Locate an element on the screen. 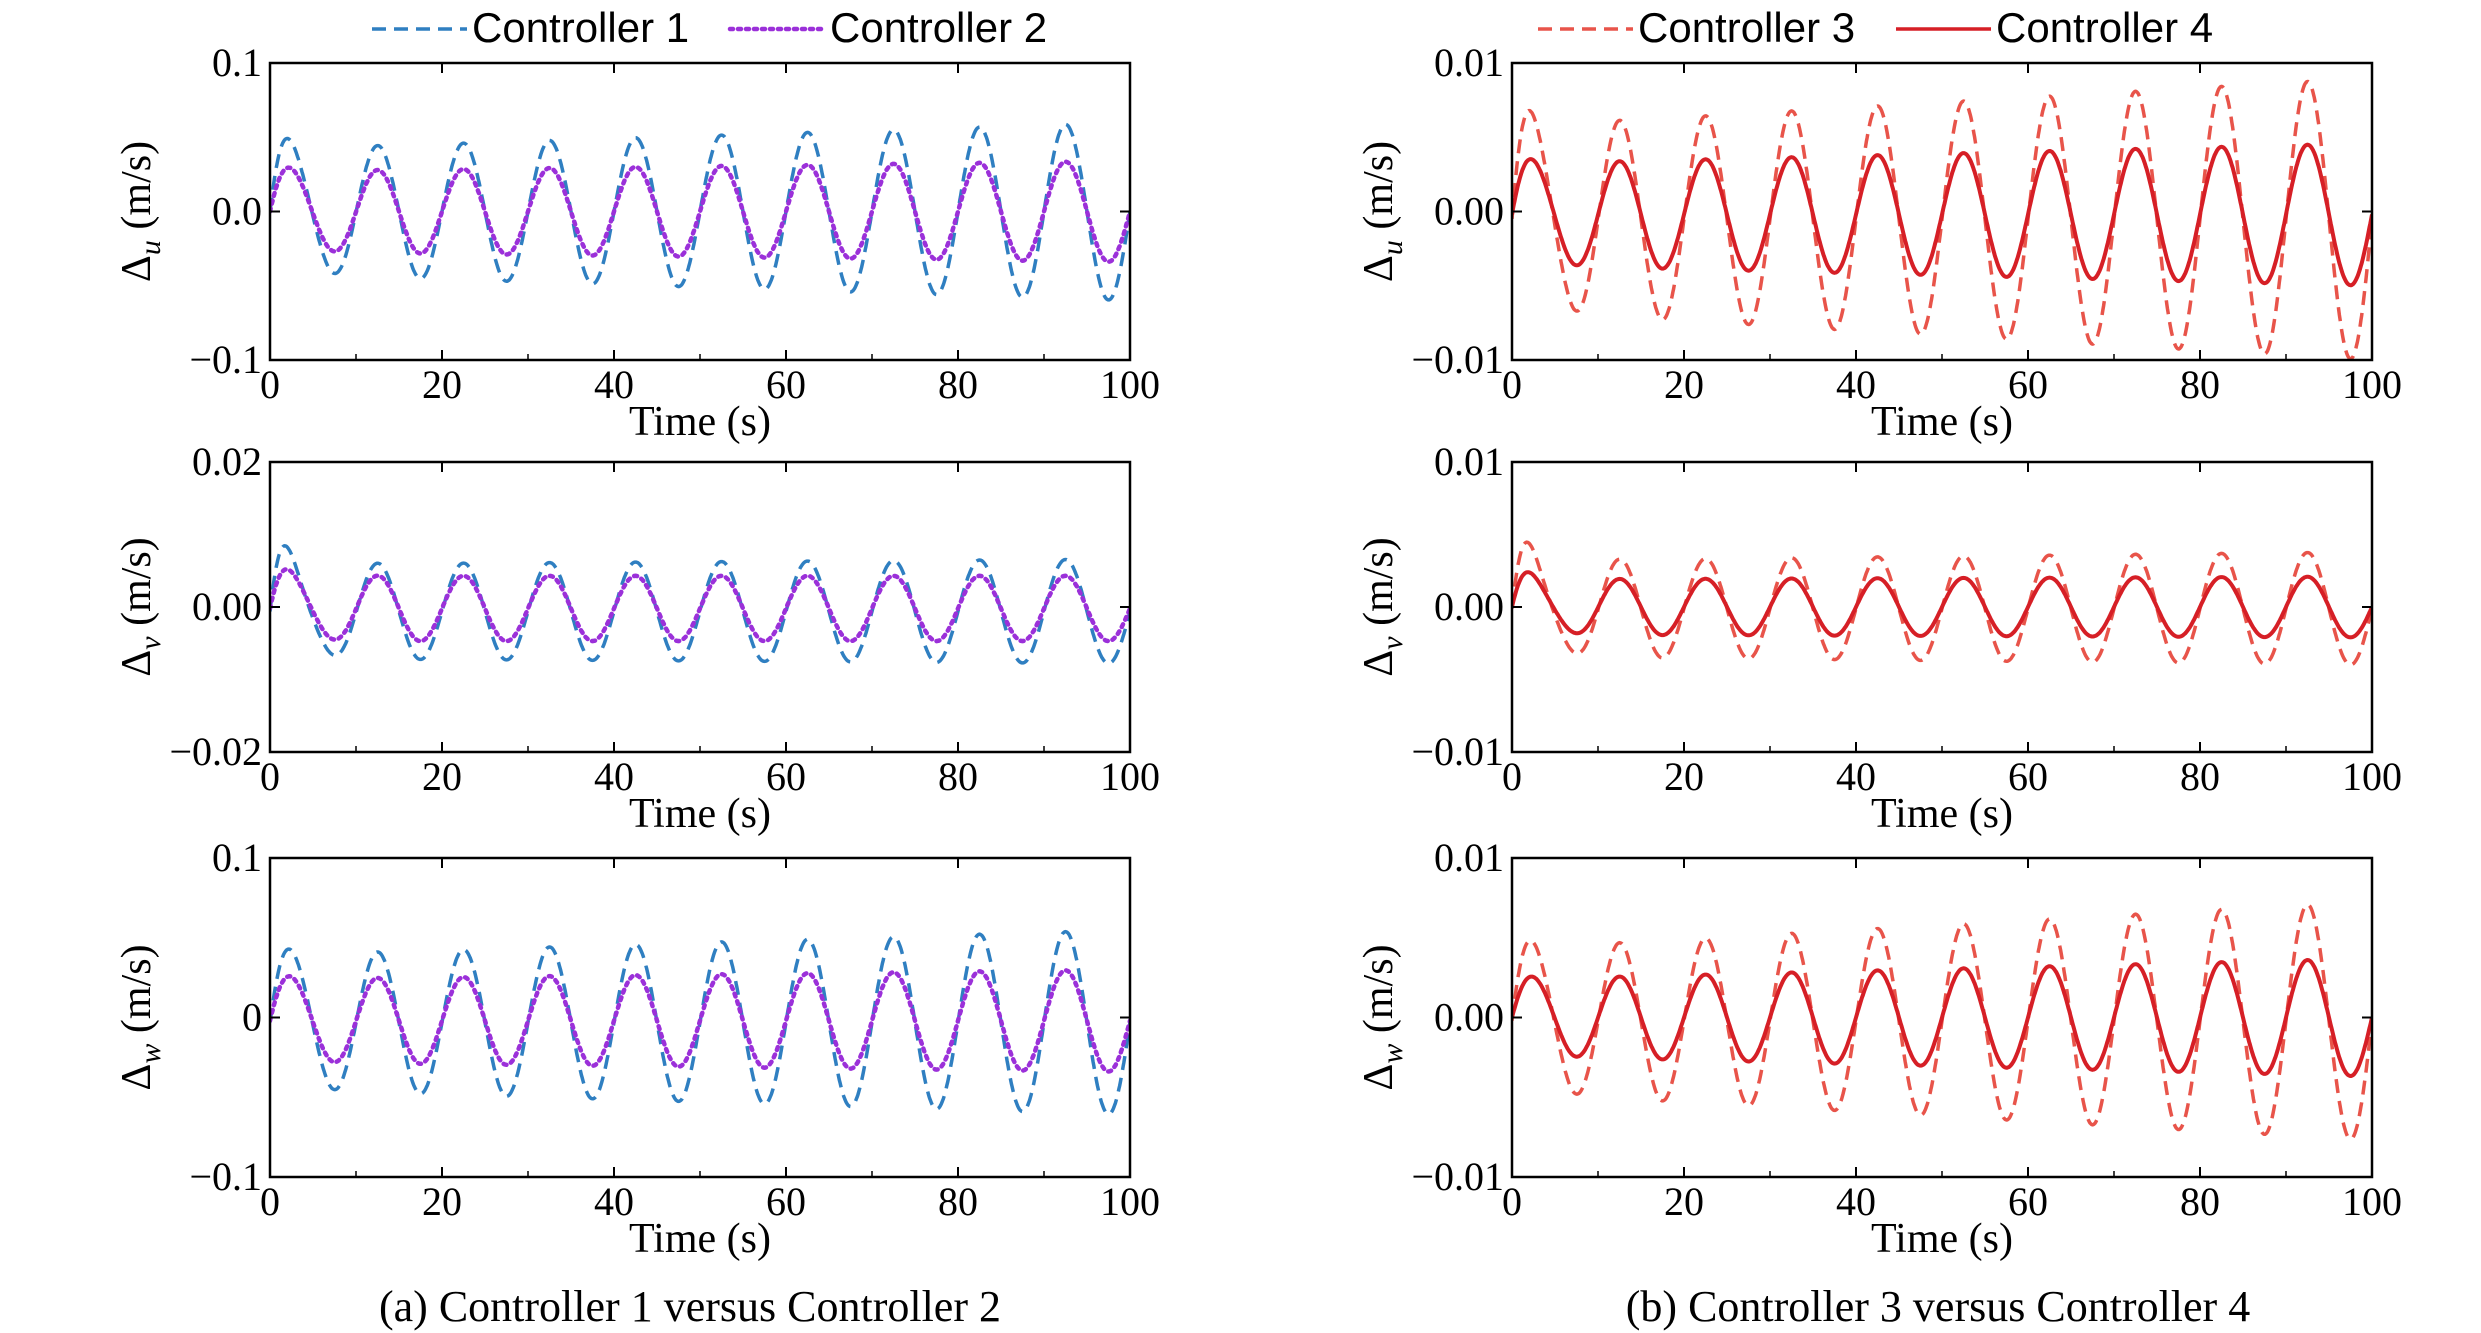 This screenshot has width=2481, height=1333. caption-a: (a) Controller 1 versus Controller 2 is located at coordinates (690, 1306).